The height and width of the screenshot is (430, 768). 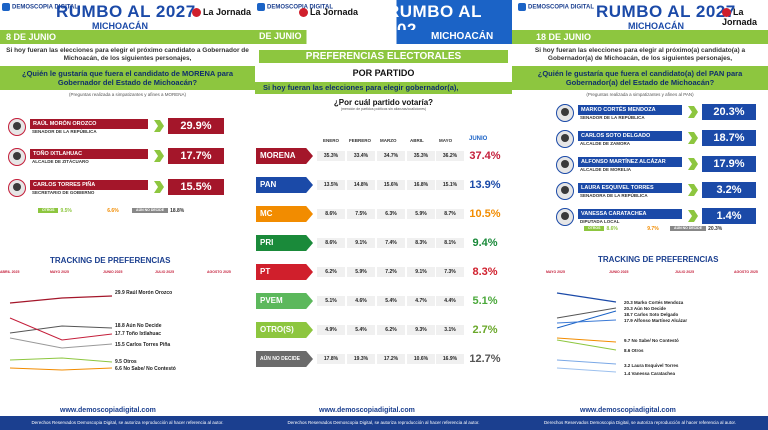 What do you see at coordinates (688, 229) in the screenshot?
I see `no-decide-chip: AÚN NO DECIDE` at bounding box center [688, 229].